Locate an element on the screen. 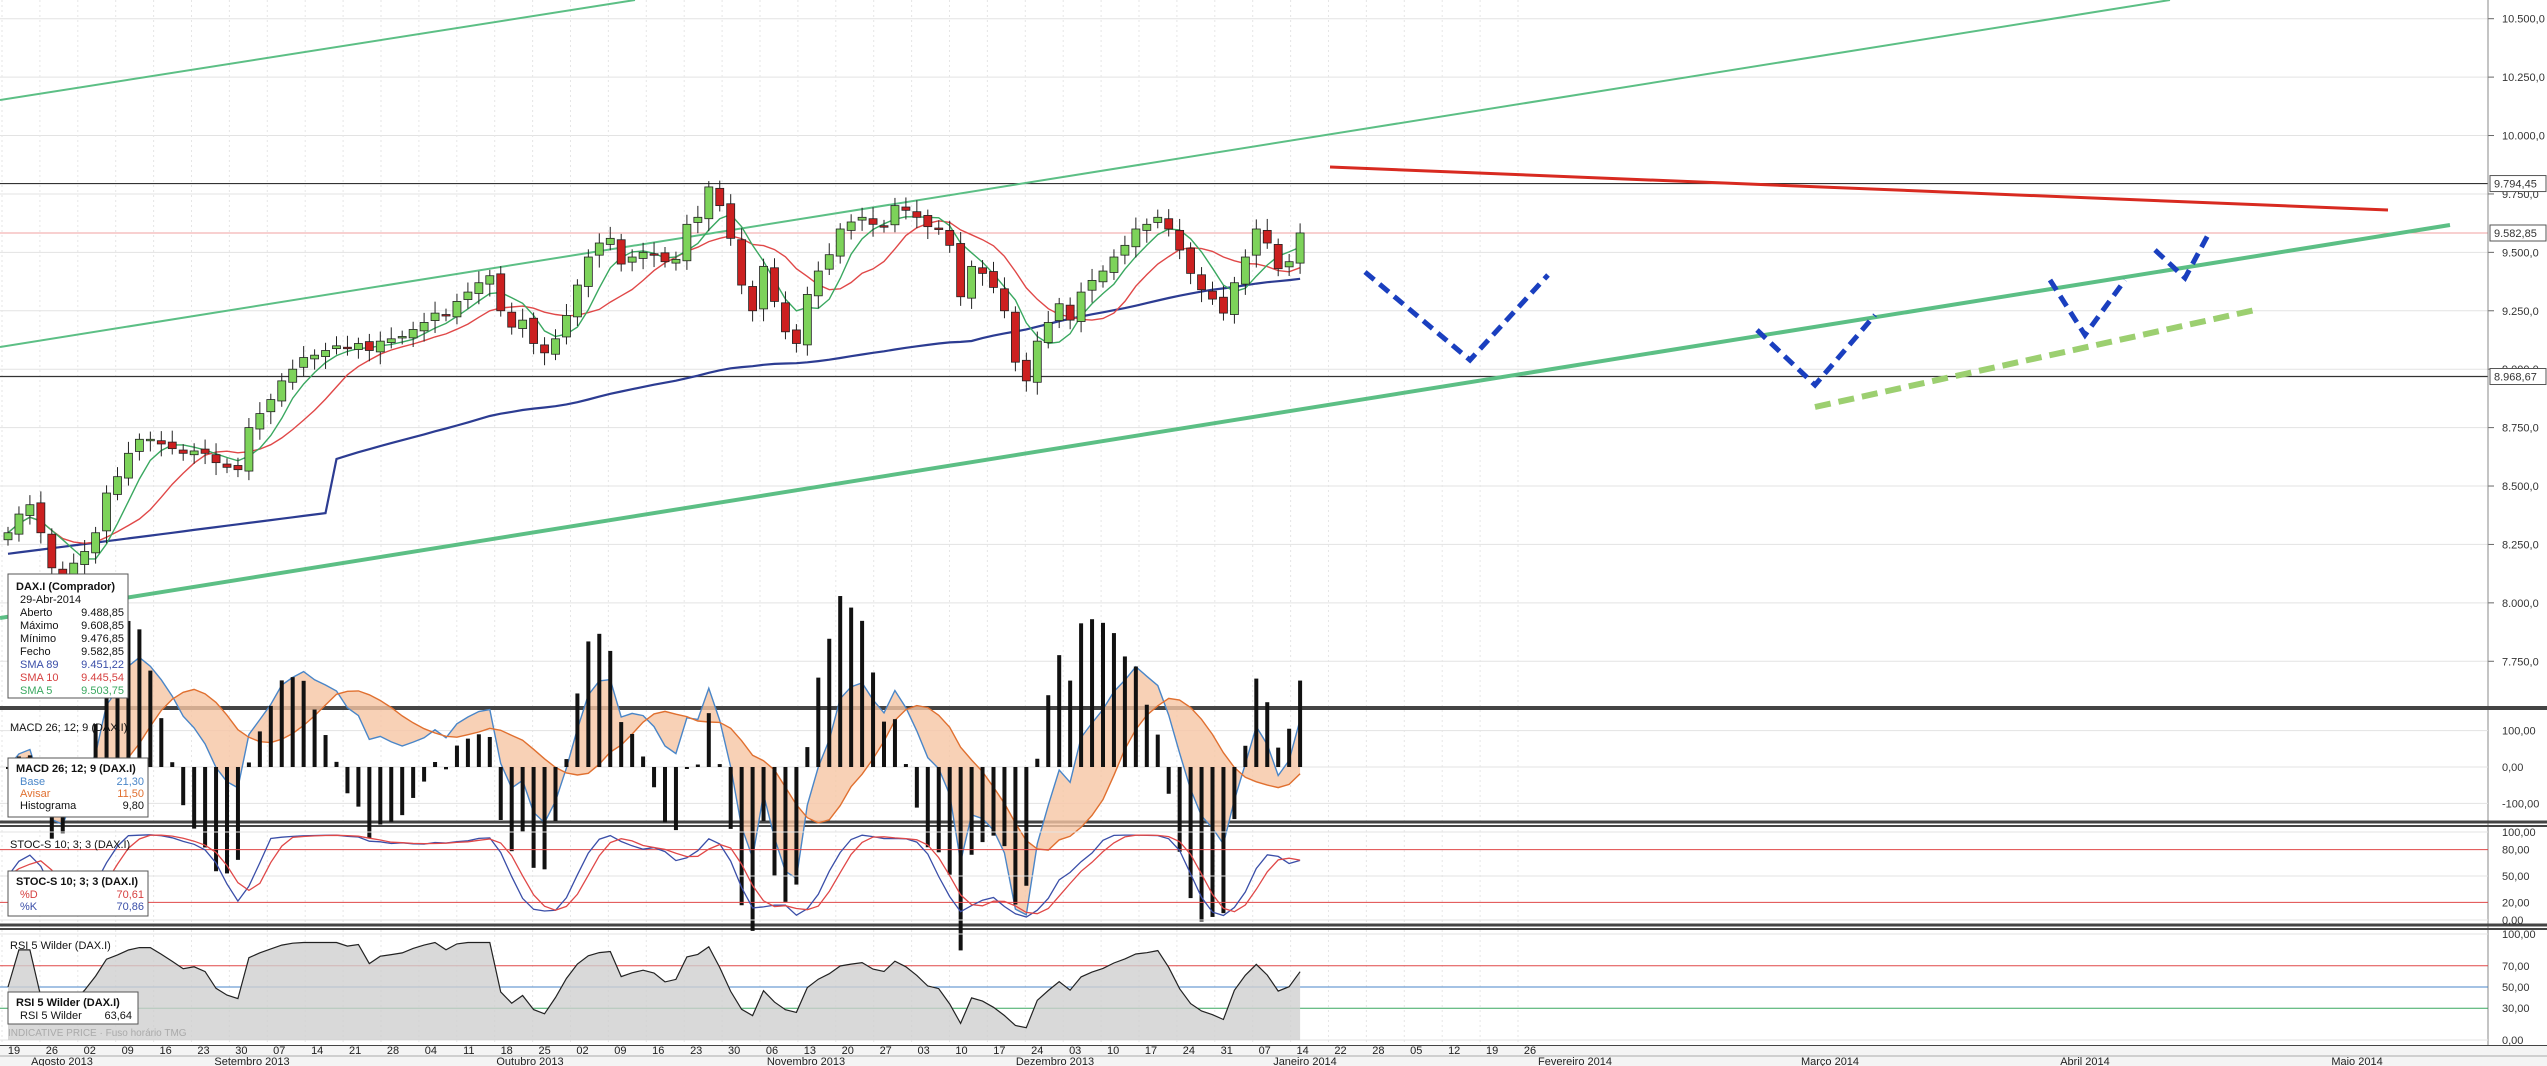 This screenshot has width=2547, height=1066. x-axis-day-label: 03 is located at coordinates (923, 1051).